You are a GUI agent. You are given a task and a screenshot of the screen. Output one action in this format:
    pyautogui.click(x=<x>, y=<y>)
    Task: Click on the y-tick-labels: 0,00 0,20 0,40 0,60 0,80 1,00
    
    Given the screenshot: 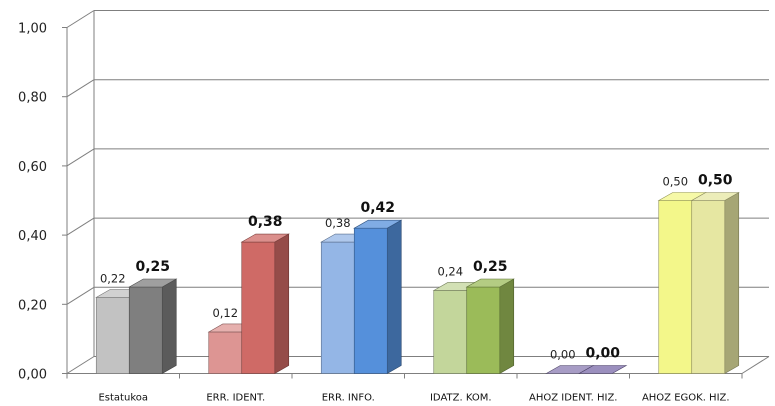 What is the action you would take?
    pyautogui.click(x=32, y=202)
    